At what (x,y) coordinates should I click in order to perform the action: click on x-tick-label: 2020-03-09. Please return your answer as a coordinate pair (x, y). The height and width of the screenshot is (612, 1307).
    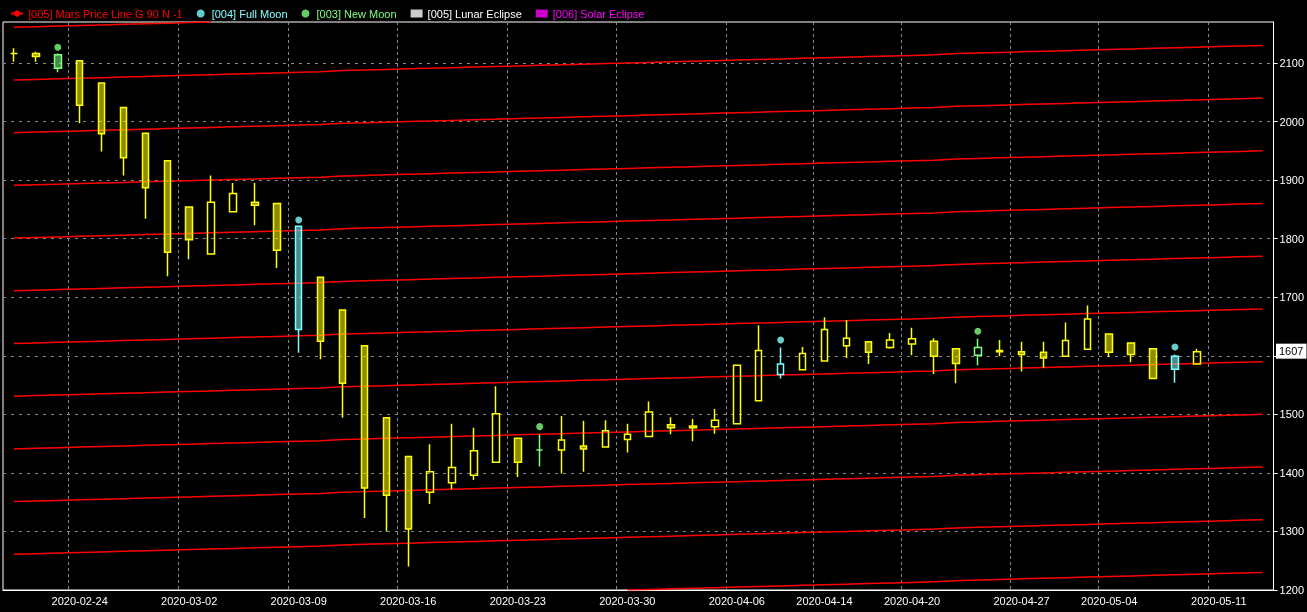
    Looking at the image, I should click on (298, 600).